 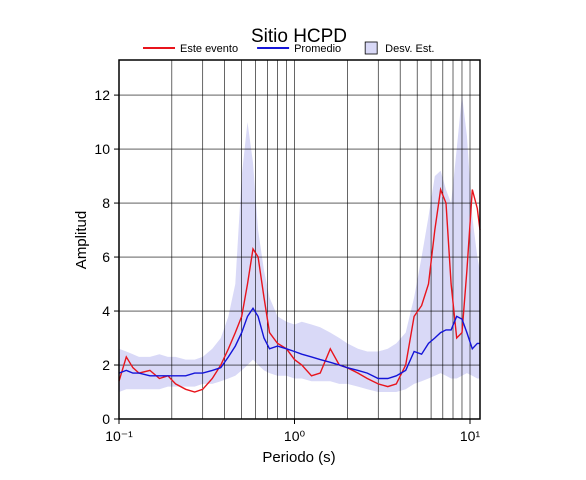 I want to click on y-tick-label: 0, so click(x=106, y=419).